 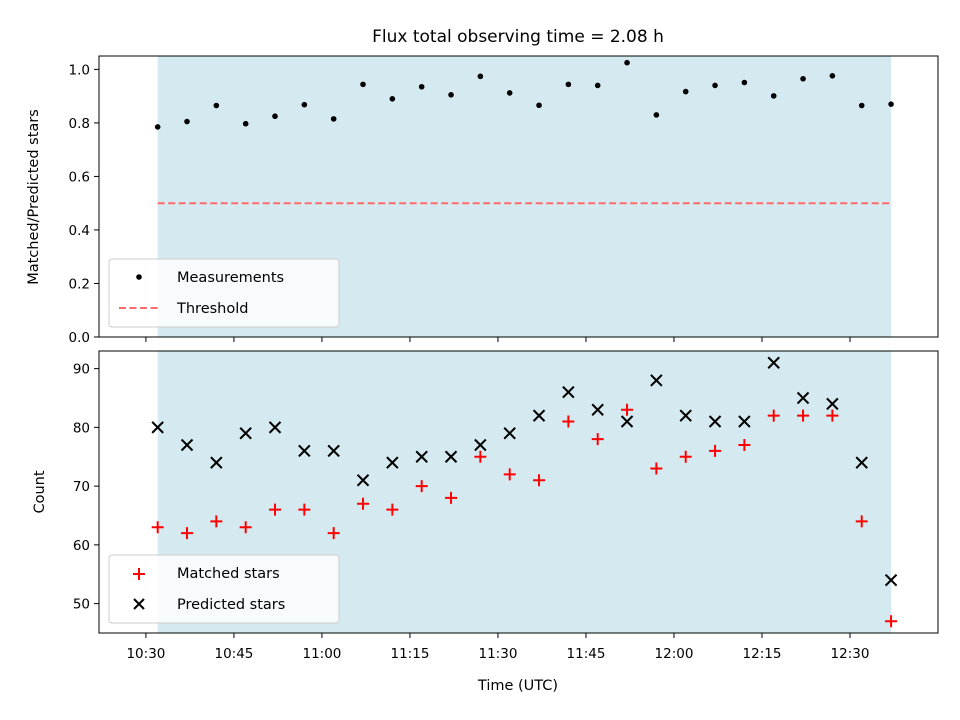 What do you see at coordinates (81, 546) in the screenshot?
I see `bottom-y-tick-label: 60` at bounding box center [81, 546].